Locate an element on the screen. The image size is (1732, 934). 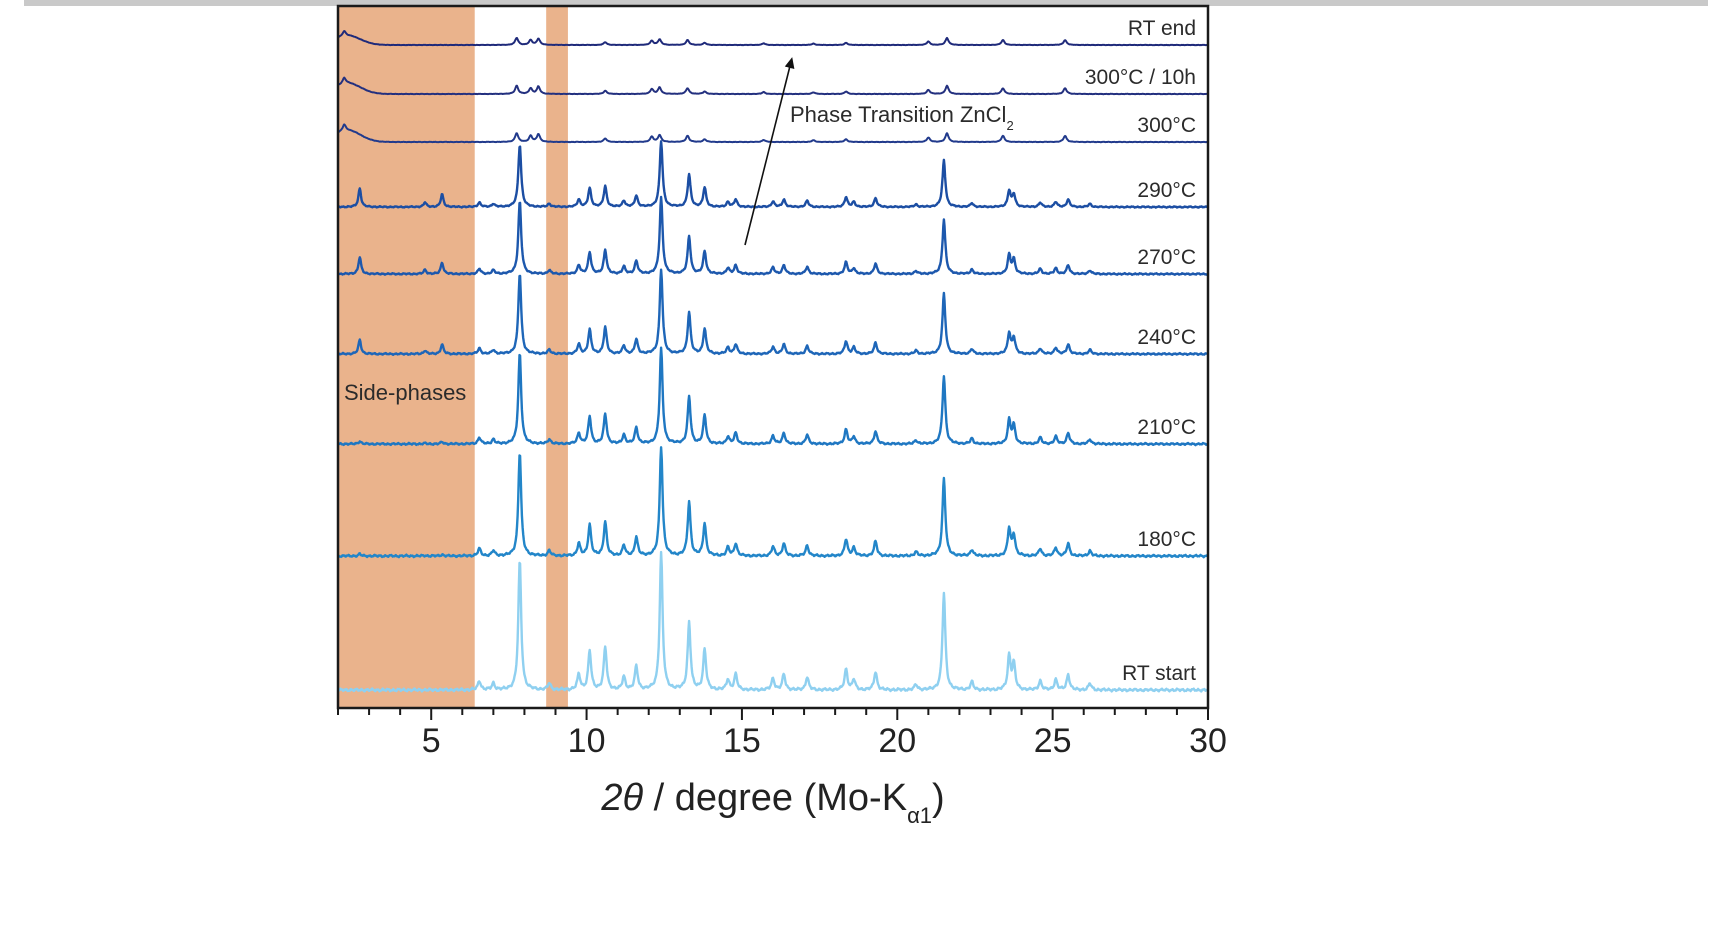
phase-transition-text: Phase Transition ZnCl is located at coordinates (898, 114).